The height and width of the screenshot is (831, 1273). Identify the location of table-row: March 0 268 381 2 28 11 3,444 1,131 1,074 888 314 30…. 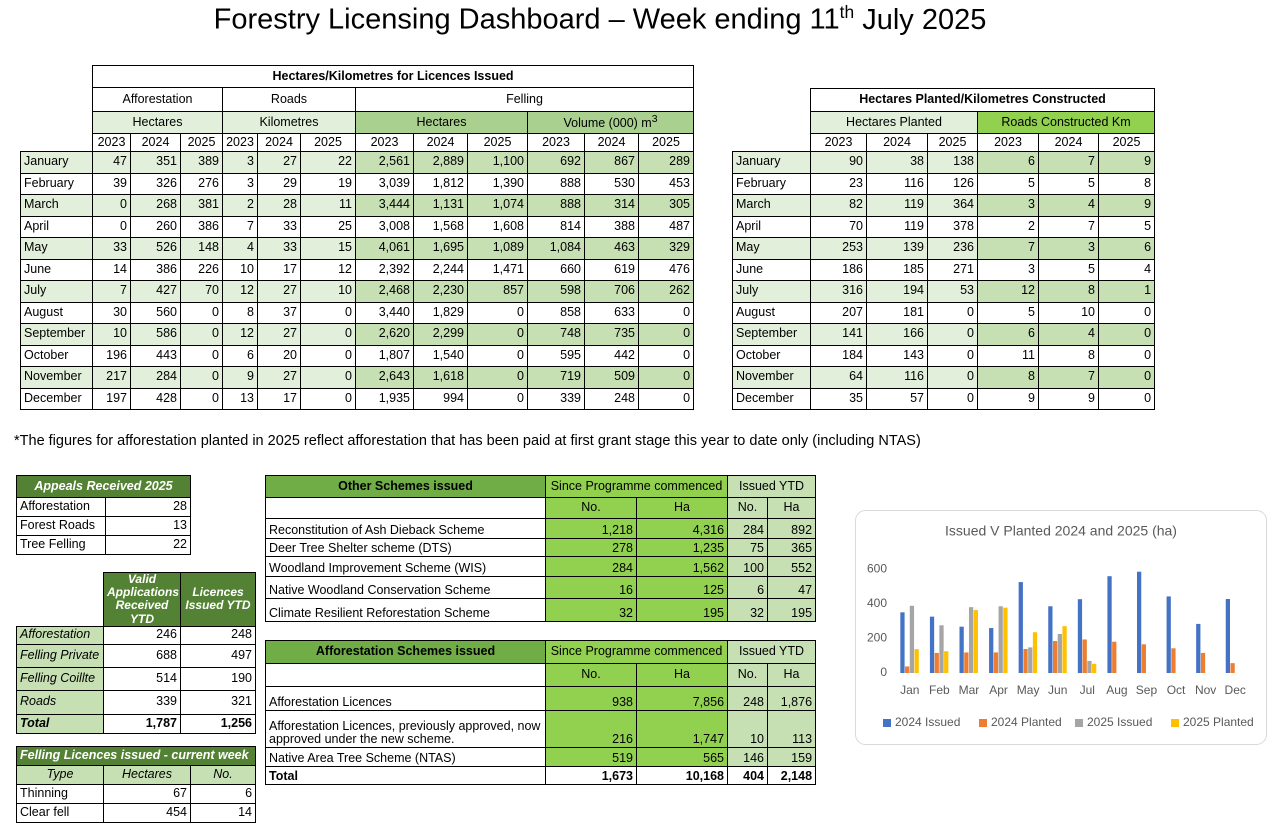
(357, 205).